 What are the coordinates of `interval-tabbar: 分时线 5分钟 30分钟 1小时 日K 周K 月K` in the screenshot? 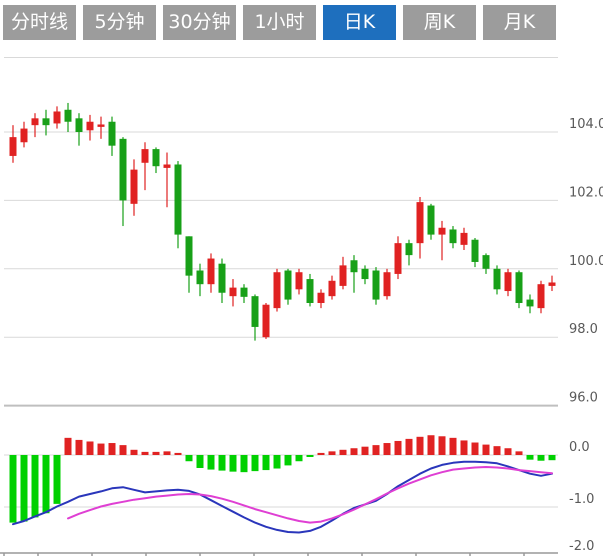 It's located at (279, 22).